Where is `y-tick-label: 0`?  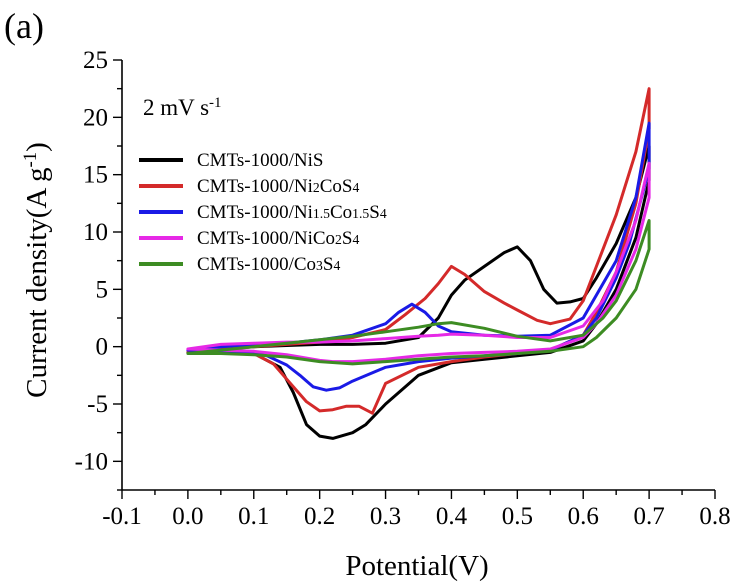
y-tick-label: 0 is located at coordinates (102, 347).